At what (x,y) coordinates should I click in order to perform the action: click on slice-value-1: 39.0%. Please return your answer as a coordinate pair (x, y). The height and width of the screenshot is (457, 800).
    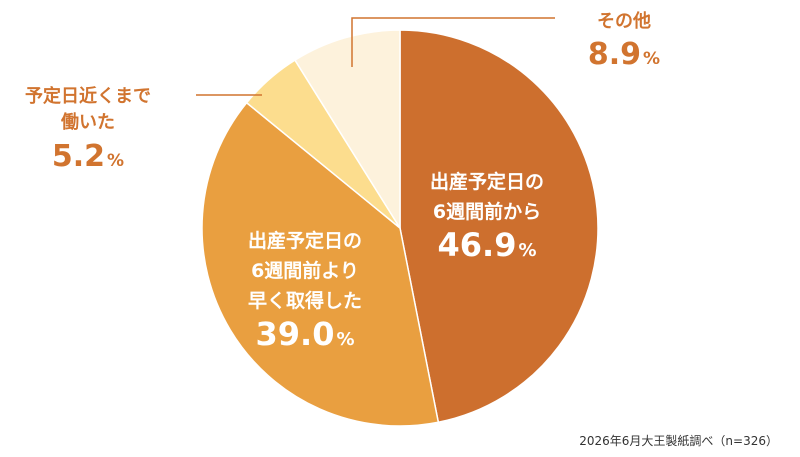
    Looking at the image, I should click on (305, 334).